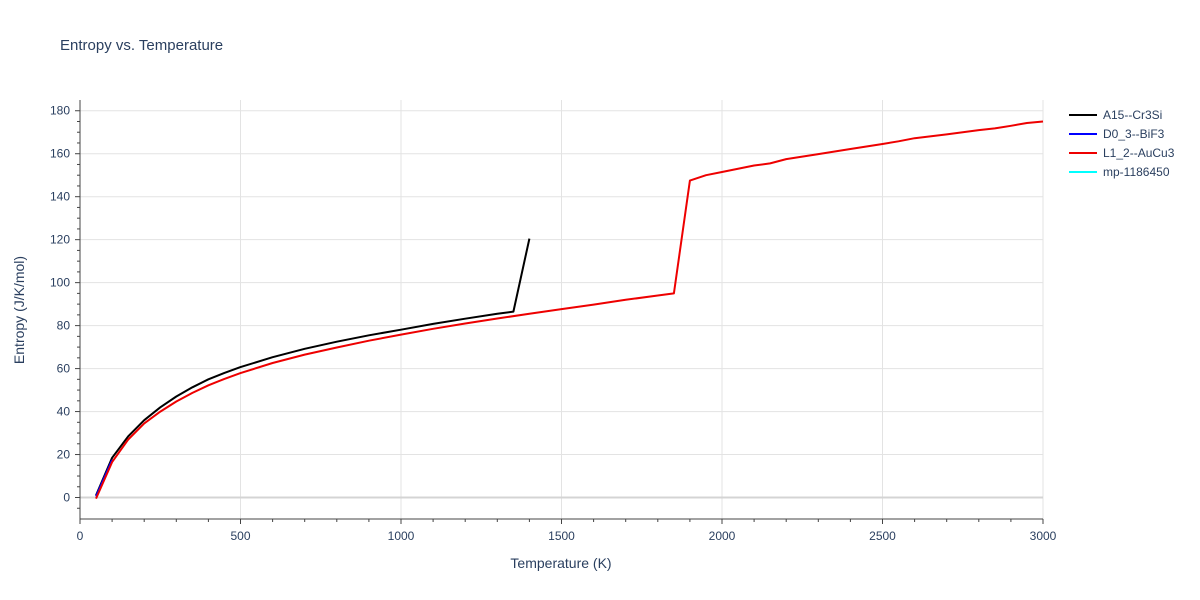 The image size is (1200, 600). I want to click on x-axis-title: Temperature (K), so click(560, 563).